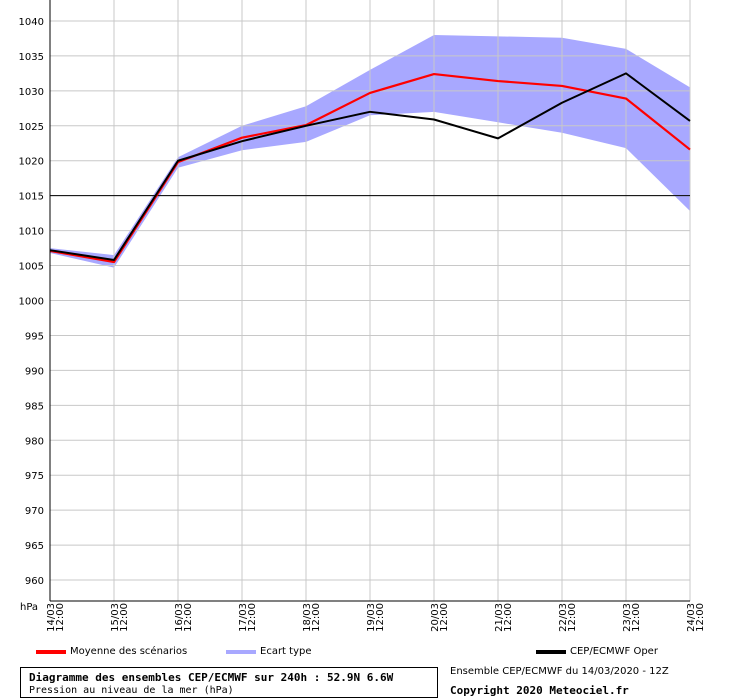 This screenshot has width=740, height=700. What do you see at coordinates (51, 617) in the screenshot?
I see `x-tick-date: 14/03` at bounding box center [51, 617].